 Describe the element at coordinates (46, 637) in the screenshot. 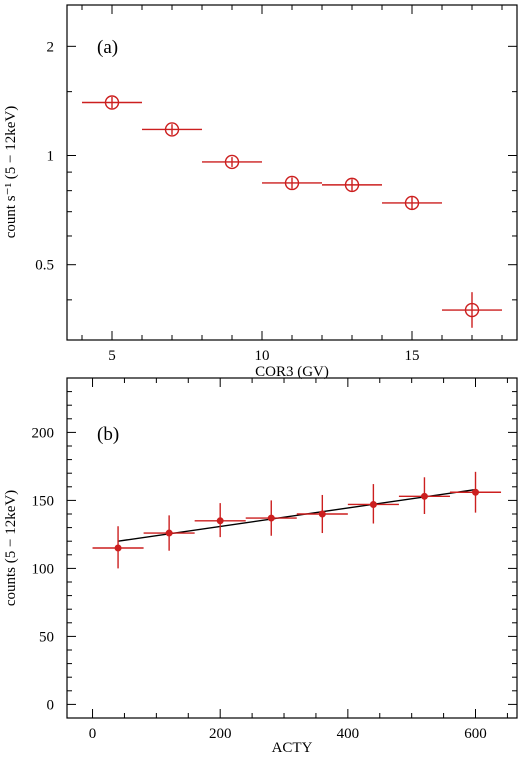

I see `y-tick-label: 50` at that location.